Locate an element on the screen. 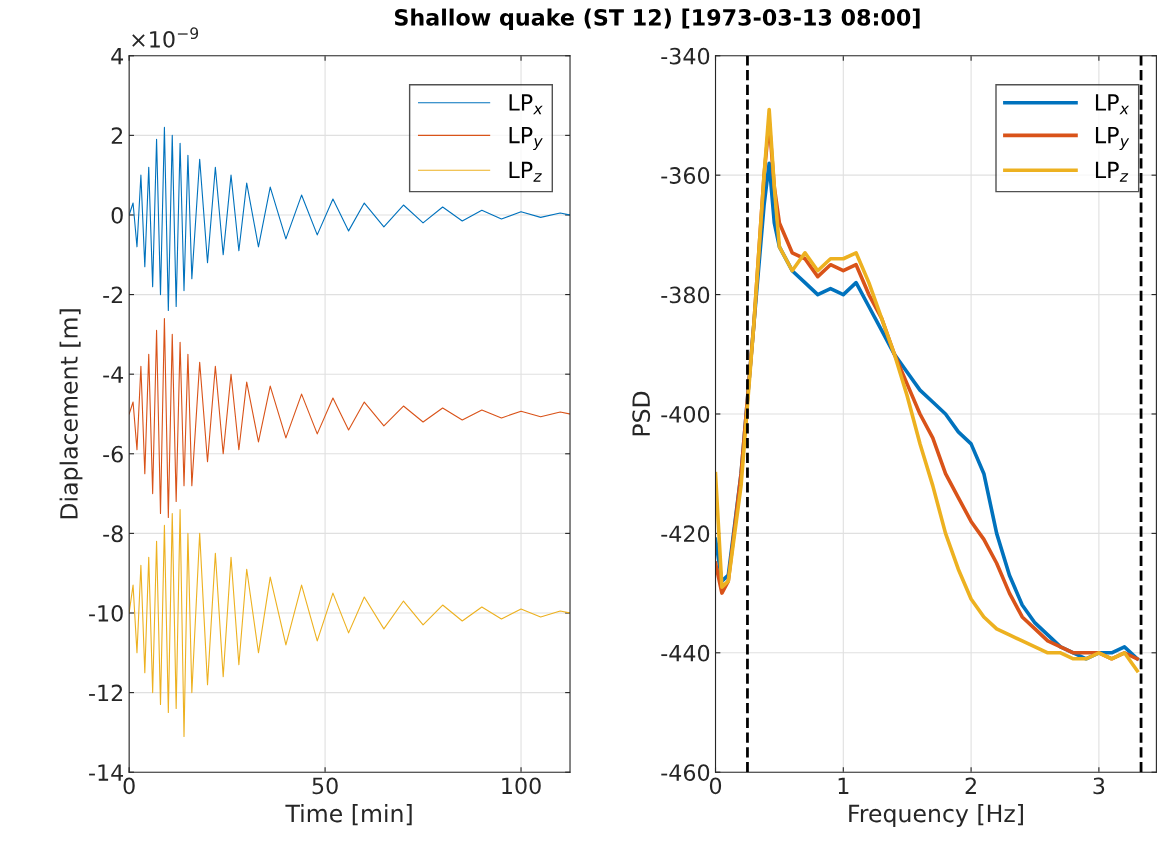 The height and width of the screenshot is (858, 1174). y-tick-label: -10 is located at coordinates (106, 613).